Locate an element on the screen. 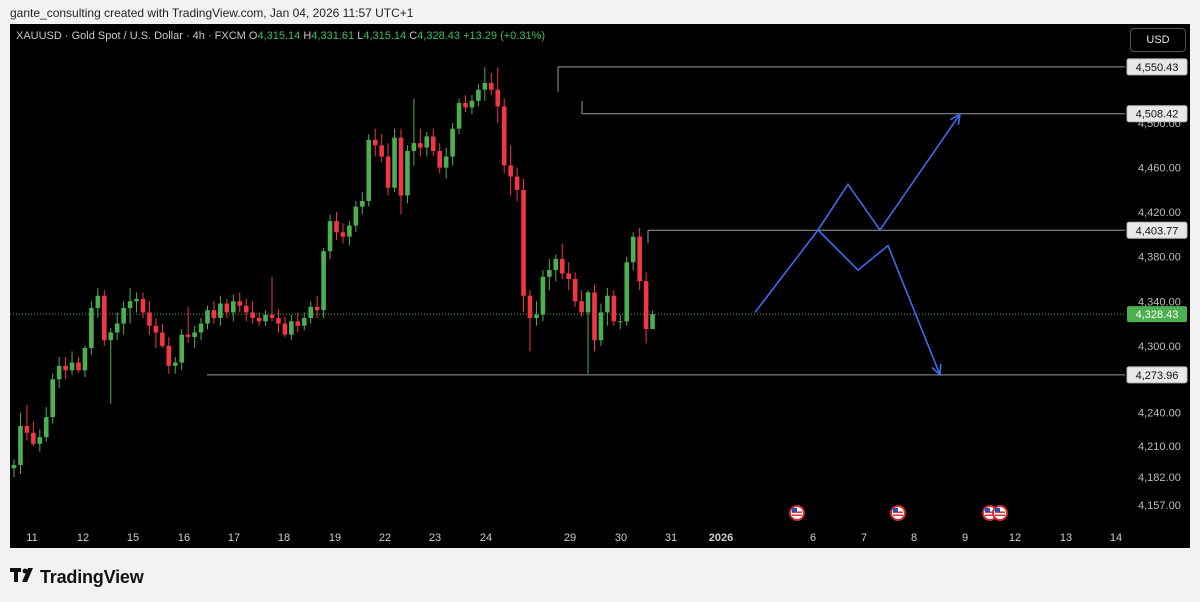  tradingview-logo-icon is located at coordinates (23, 577).